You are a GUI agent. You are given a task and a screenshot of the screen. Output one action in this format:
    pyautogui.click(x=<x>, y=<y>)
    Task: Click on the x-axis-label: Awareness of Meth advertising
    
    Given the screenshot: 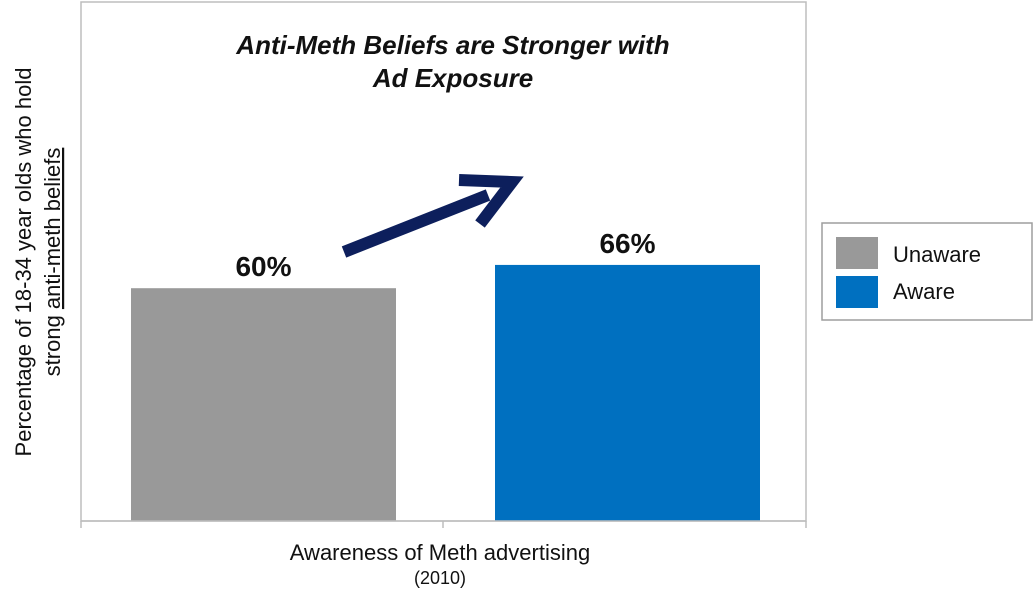 What is the action you would take?
    pyautogui.click(x=440, y=552)
    